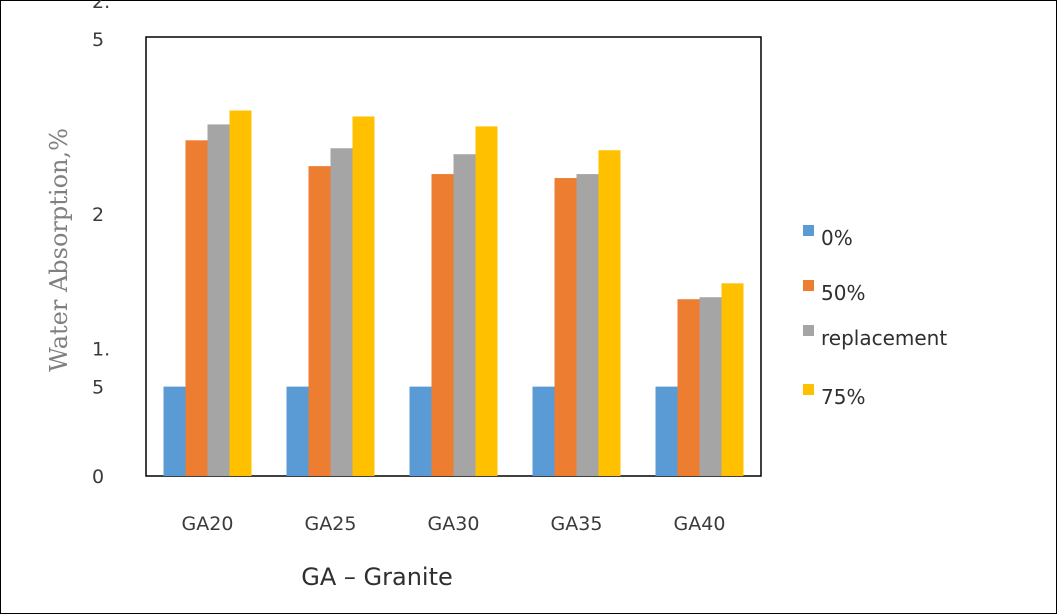 The height and width of the screenshot is (614, 1057). Describe the element at coordinates (884, 338) in the screenshot. I see `legend-label-3: replacement` at that location.